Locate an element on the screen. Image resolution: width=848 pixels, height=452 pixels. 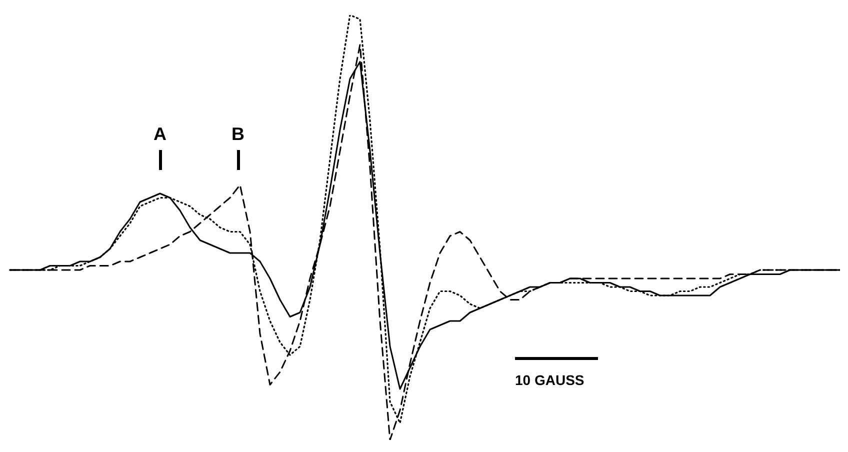
annotation: 10 GAUSS is located at coordinates (549, 380).